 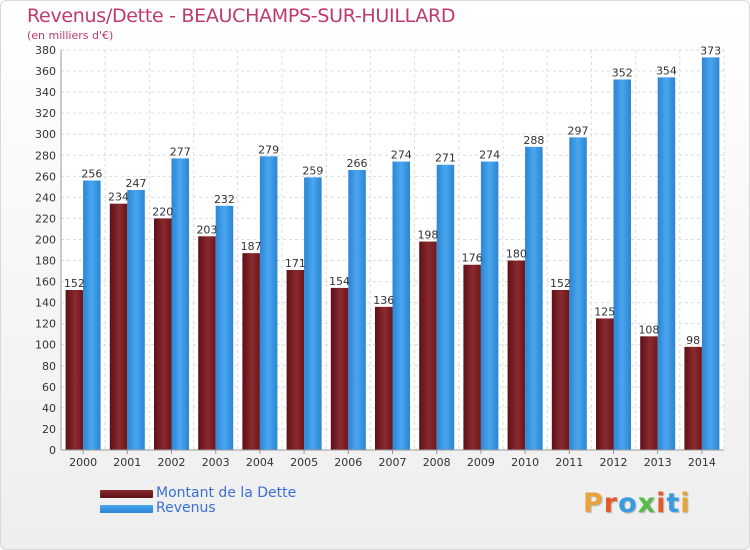 I want to click on logo-letter: x, so click(x=647, y=503).